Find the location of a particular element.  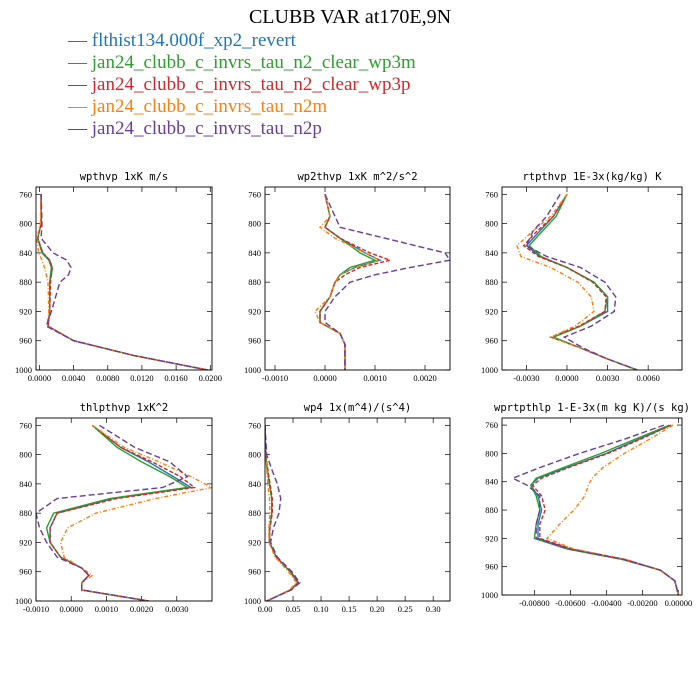

panel-title: rtpthvp 1E-3x(kg/kg) K is located at coordinates (592, 177).